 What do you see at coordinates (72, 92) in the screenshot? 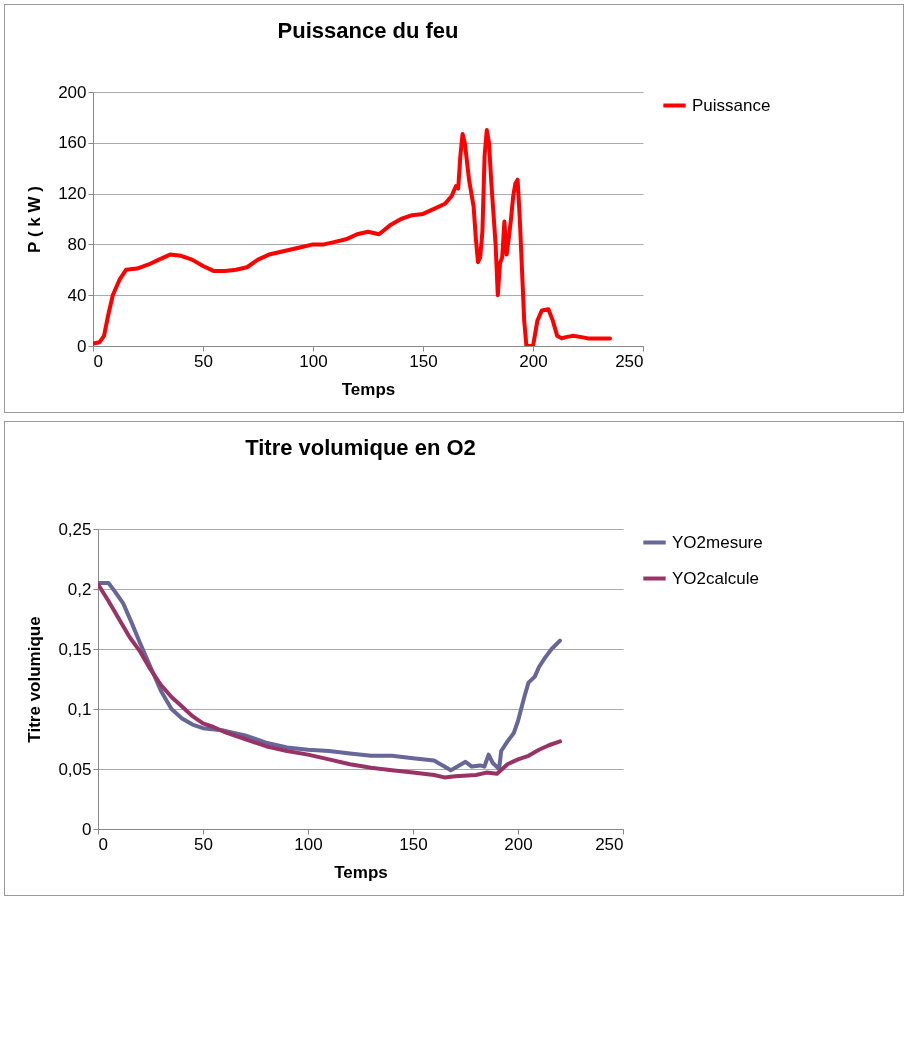
I see `y-tick-label: 200` at bounding box center [72, 92].